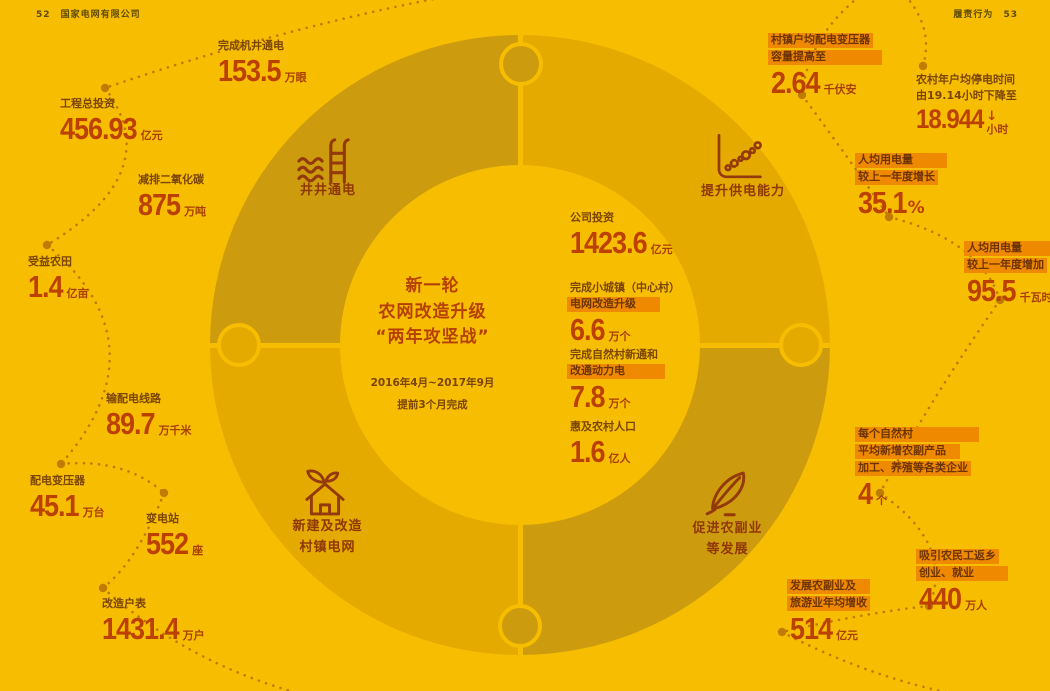  What do you see at coordinates (167, 543) in the screenshot?
I see `stat-value: 552` at bounding box center [167, 543].